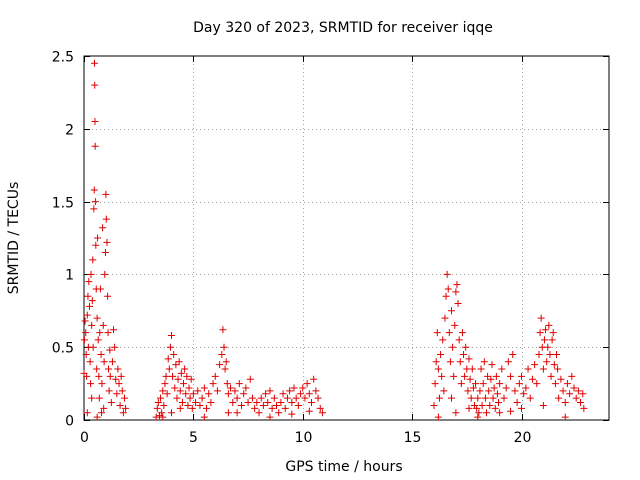 This screenshot has width=640, height=480. I want to click on y-tick-label: 1.5, so click(63, 204).